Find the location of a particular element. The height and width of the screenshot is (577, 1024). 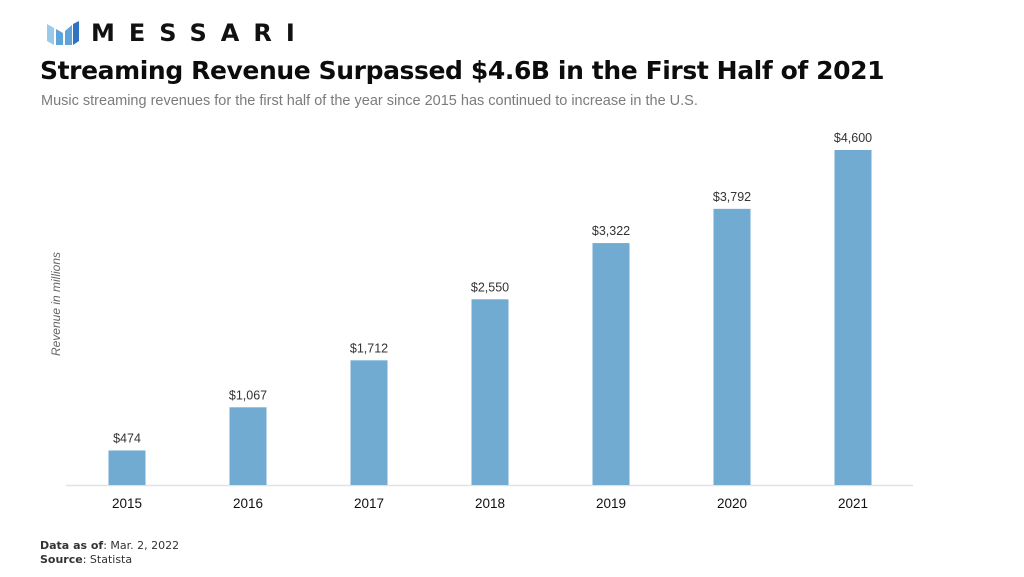

bar-2017 is located at coordinates (369, 422).